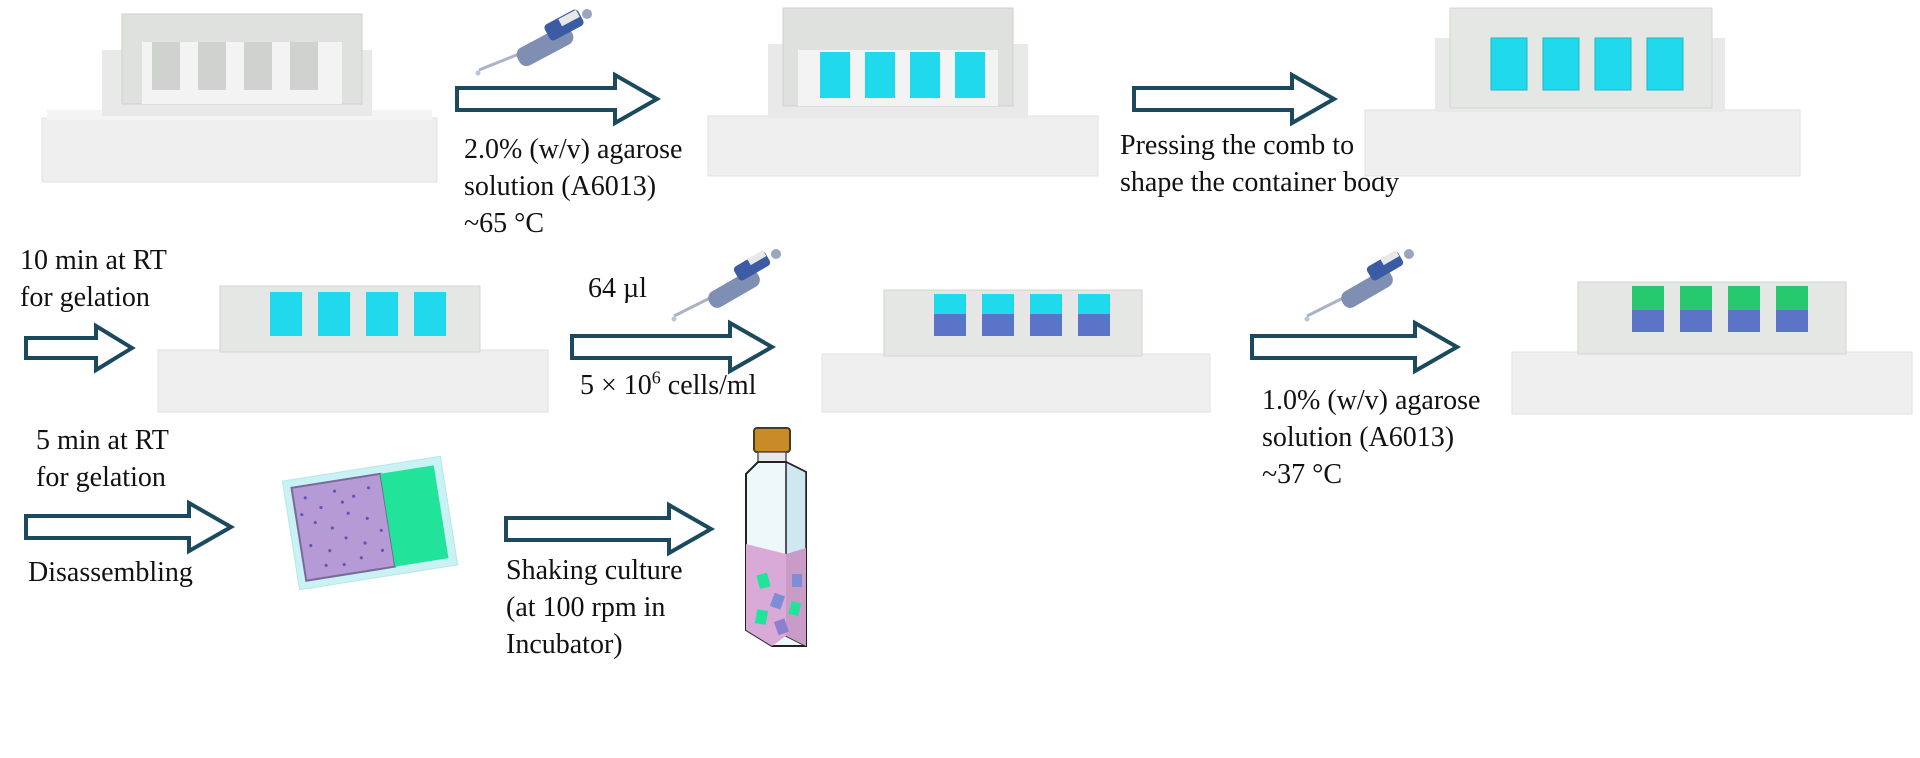 The height and width of the screenshot is (758, 1920). What do you see at coordinates (668, 384) in the screenshot?
I see `cell-concentration-label: 5 × 106 cells/ml` at bounding box center [668, 384].